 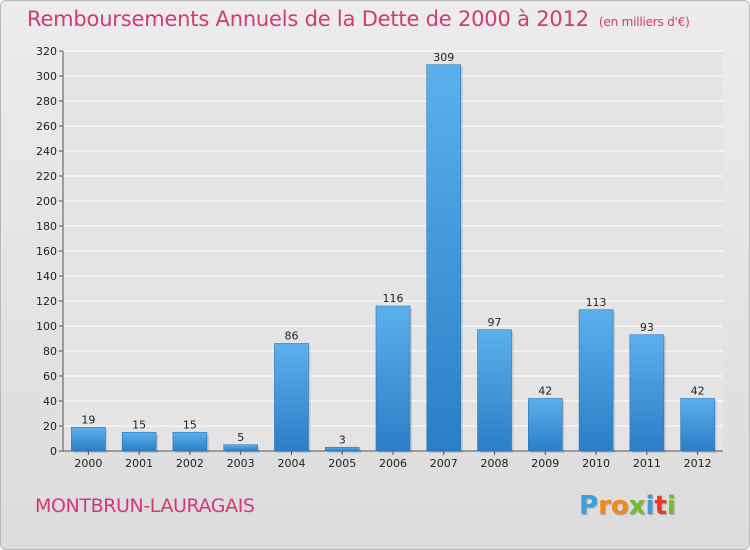 What do you see at coordinates (342, 463) in the screenshot?
I see `x-tick-label: 2005` at bounding box center [342, 463].